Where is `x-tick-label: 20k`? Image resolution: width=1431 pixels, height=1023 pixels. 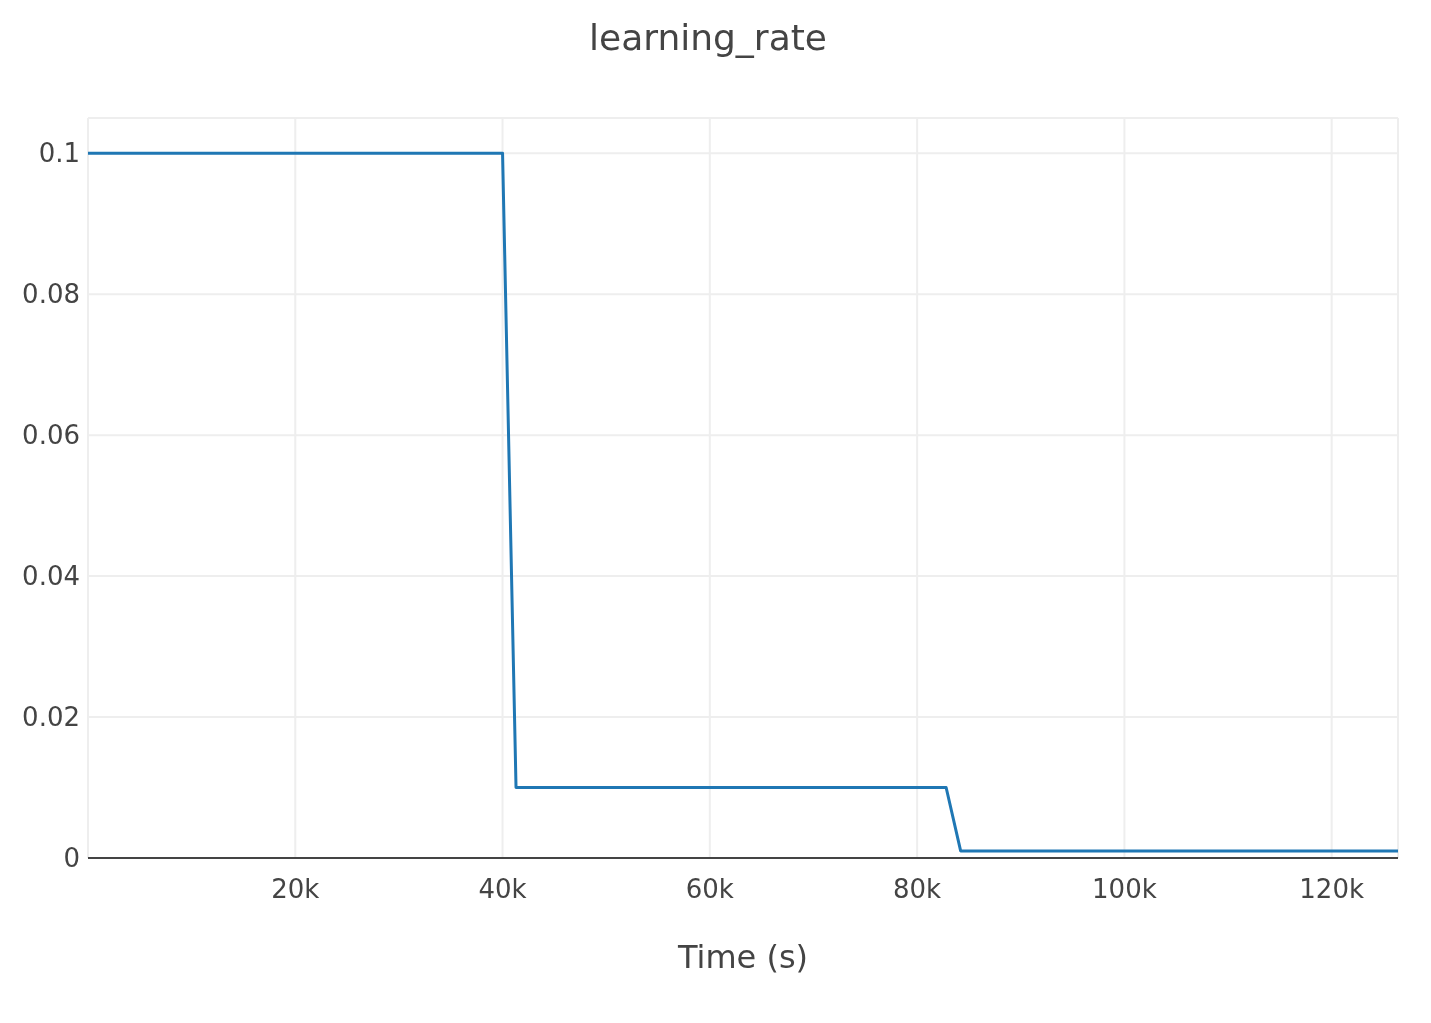 x-tick-label: 20k is located at coordinates (295, 889).